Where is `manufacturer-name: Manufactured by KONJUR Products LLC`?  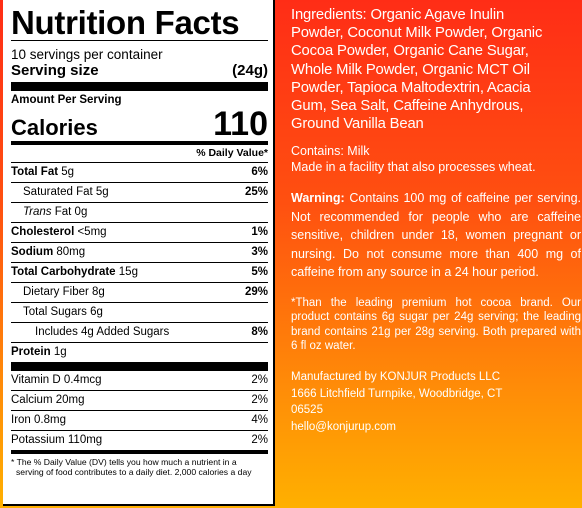
manufacturer-name: Manufactured by KONJUR Products LLC is located at coordinates (396, 377).